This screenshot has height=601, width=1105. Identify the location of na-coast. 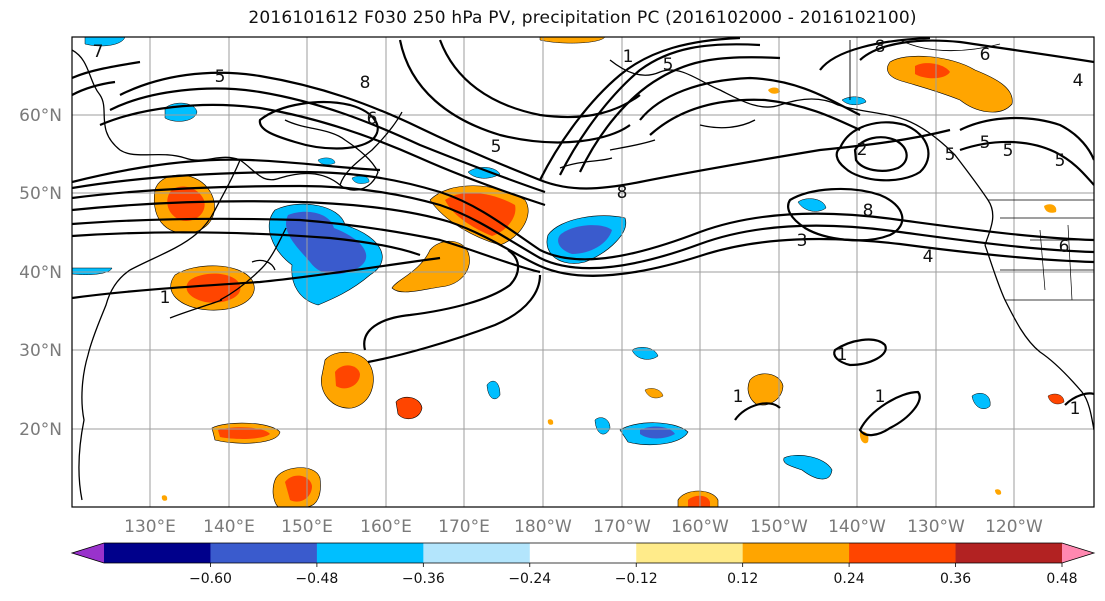
(1039, 337).